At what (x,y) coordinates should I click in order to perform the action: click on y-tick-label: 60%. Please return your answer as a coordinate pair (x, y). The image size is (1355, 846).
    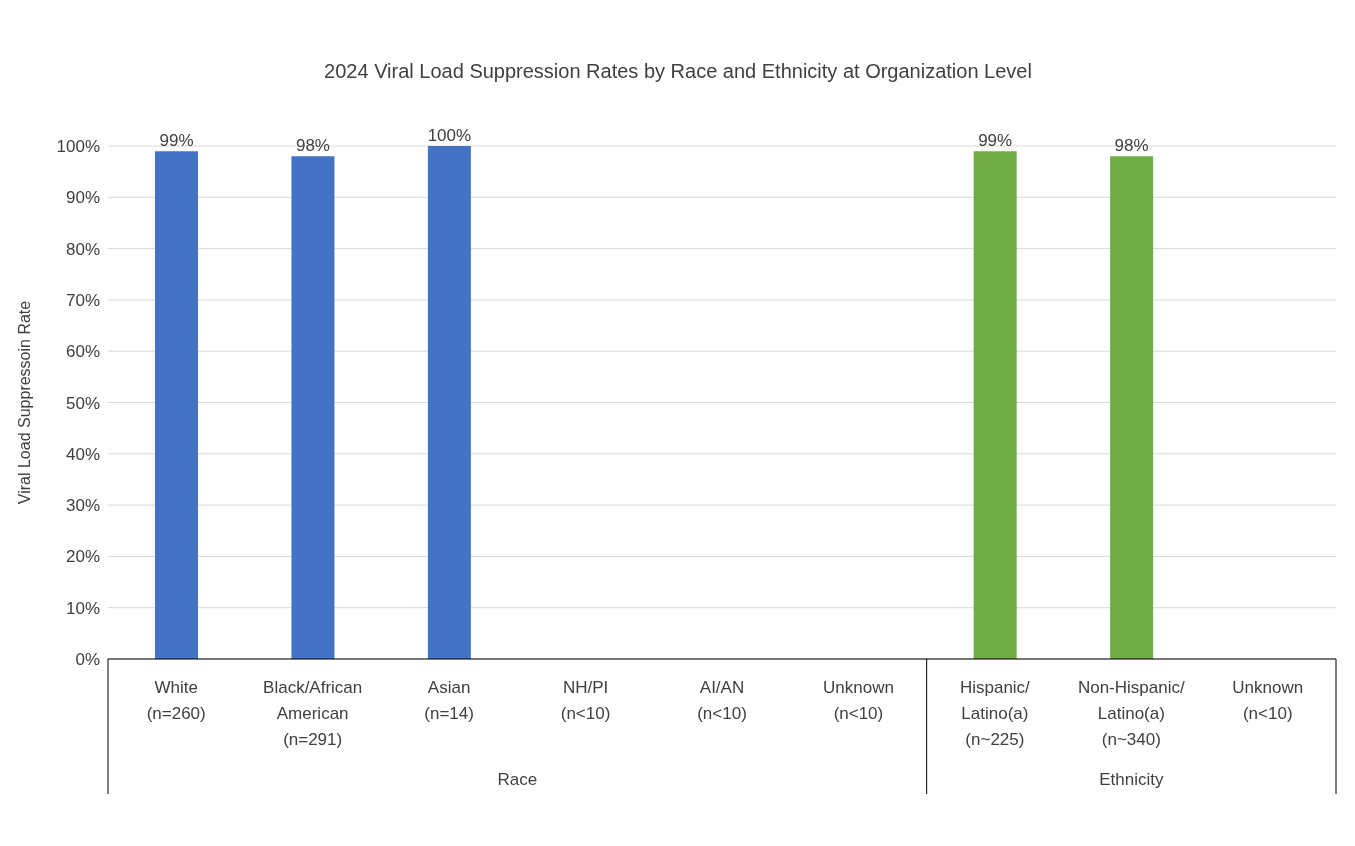
    Looking at the image, I should click on (82, 352).